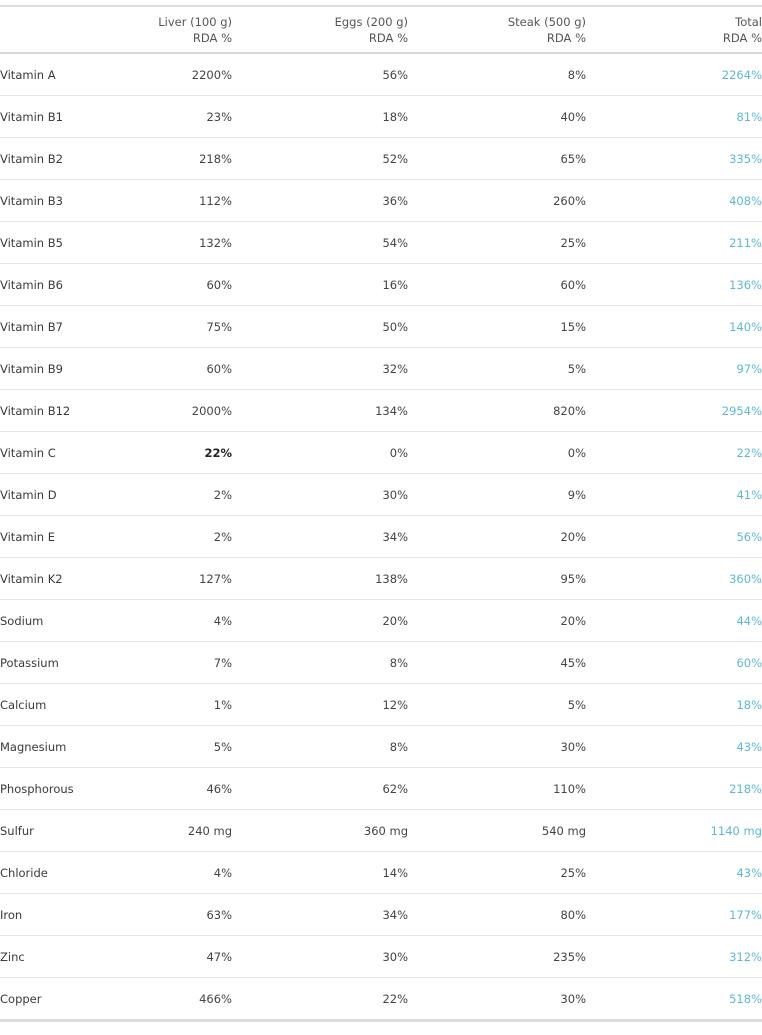 This screenshot has width=762, height=1035. Describe the element at coordinates (176, 368) in the screenshot. I see `liver-rda-cell: 60%` at that location.